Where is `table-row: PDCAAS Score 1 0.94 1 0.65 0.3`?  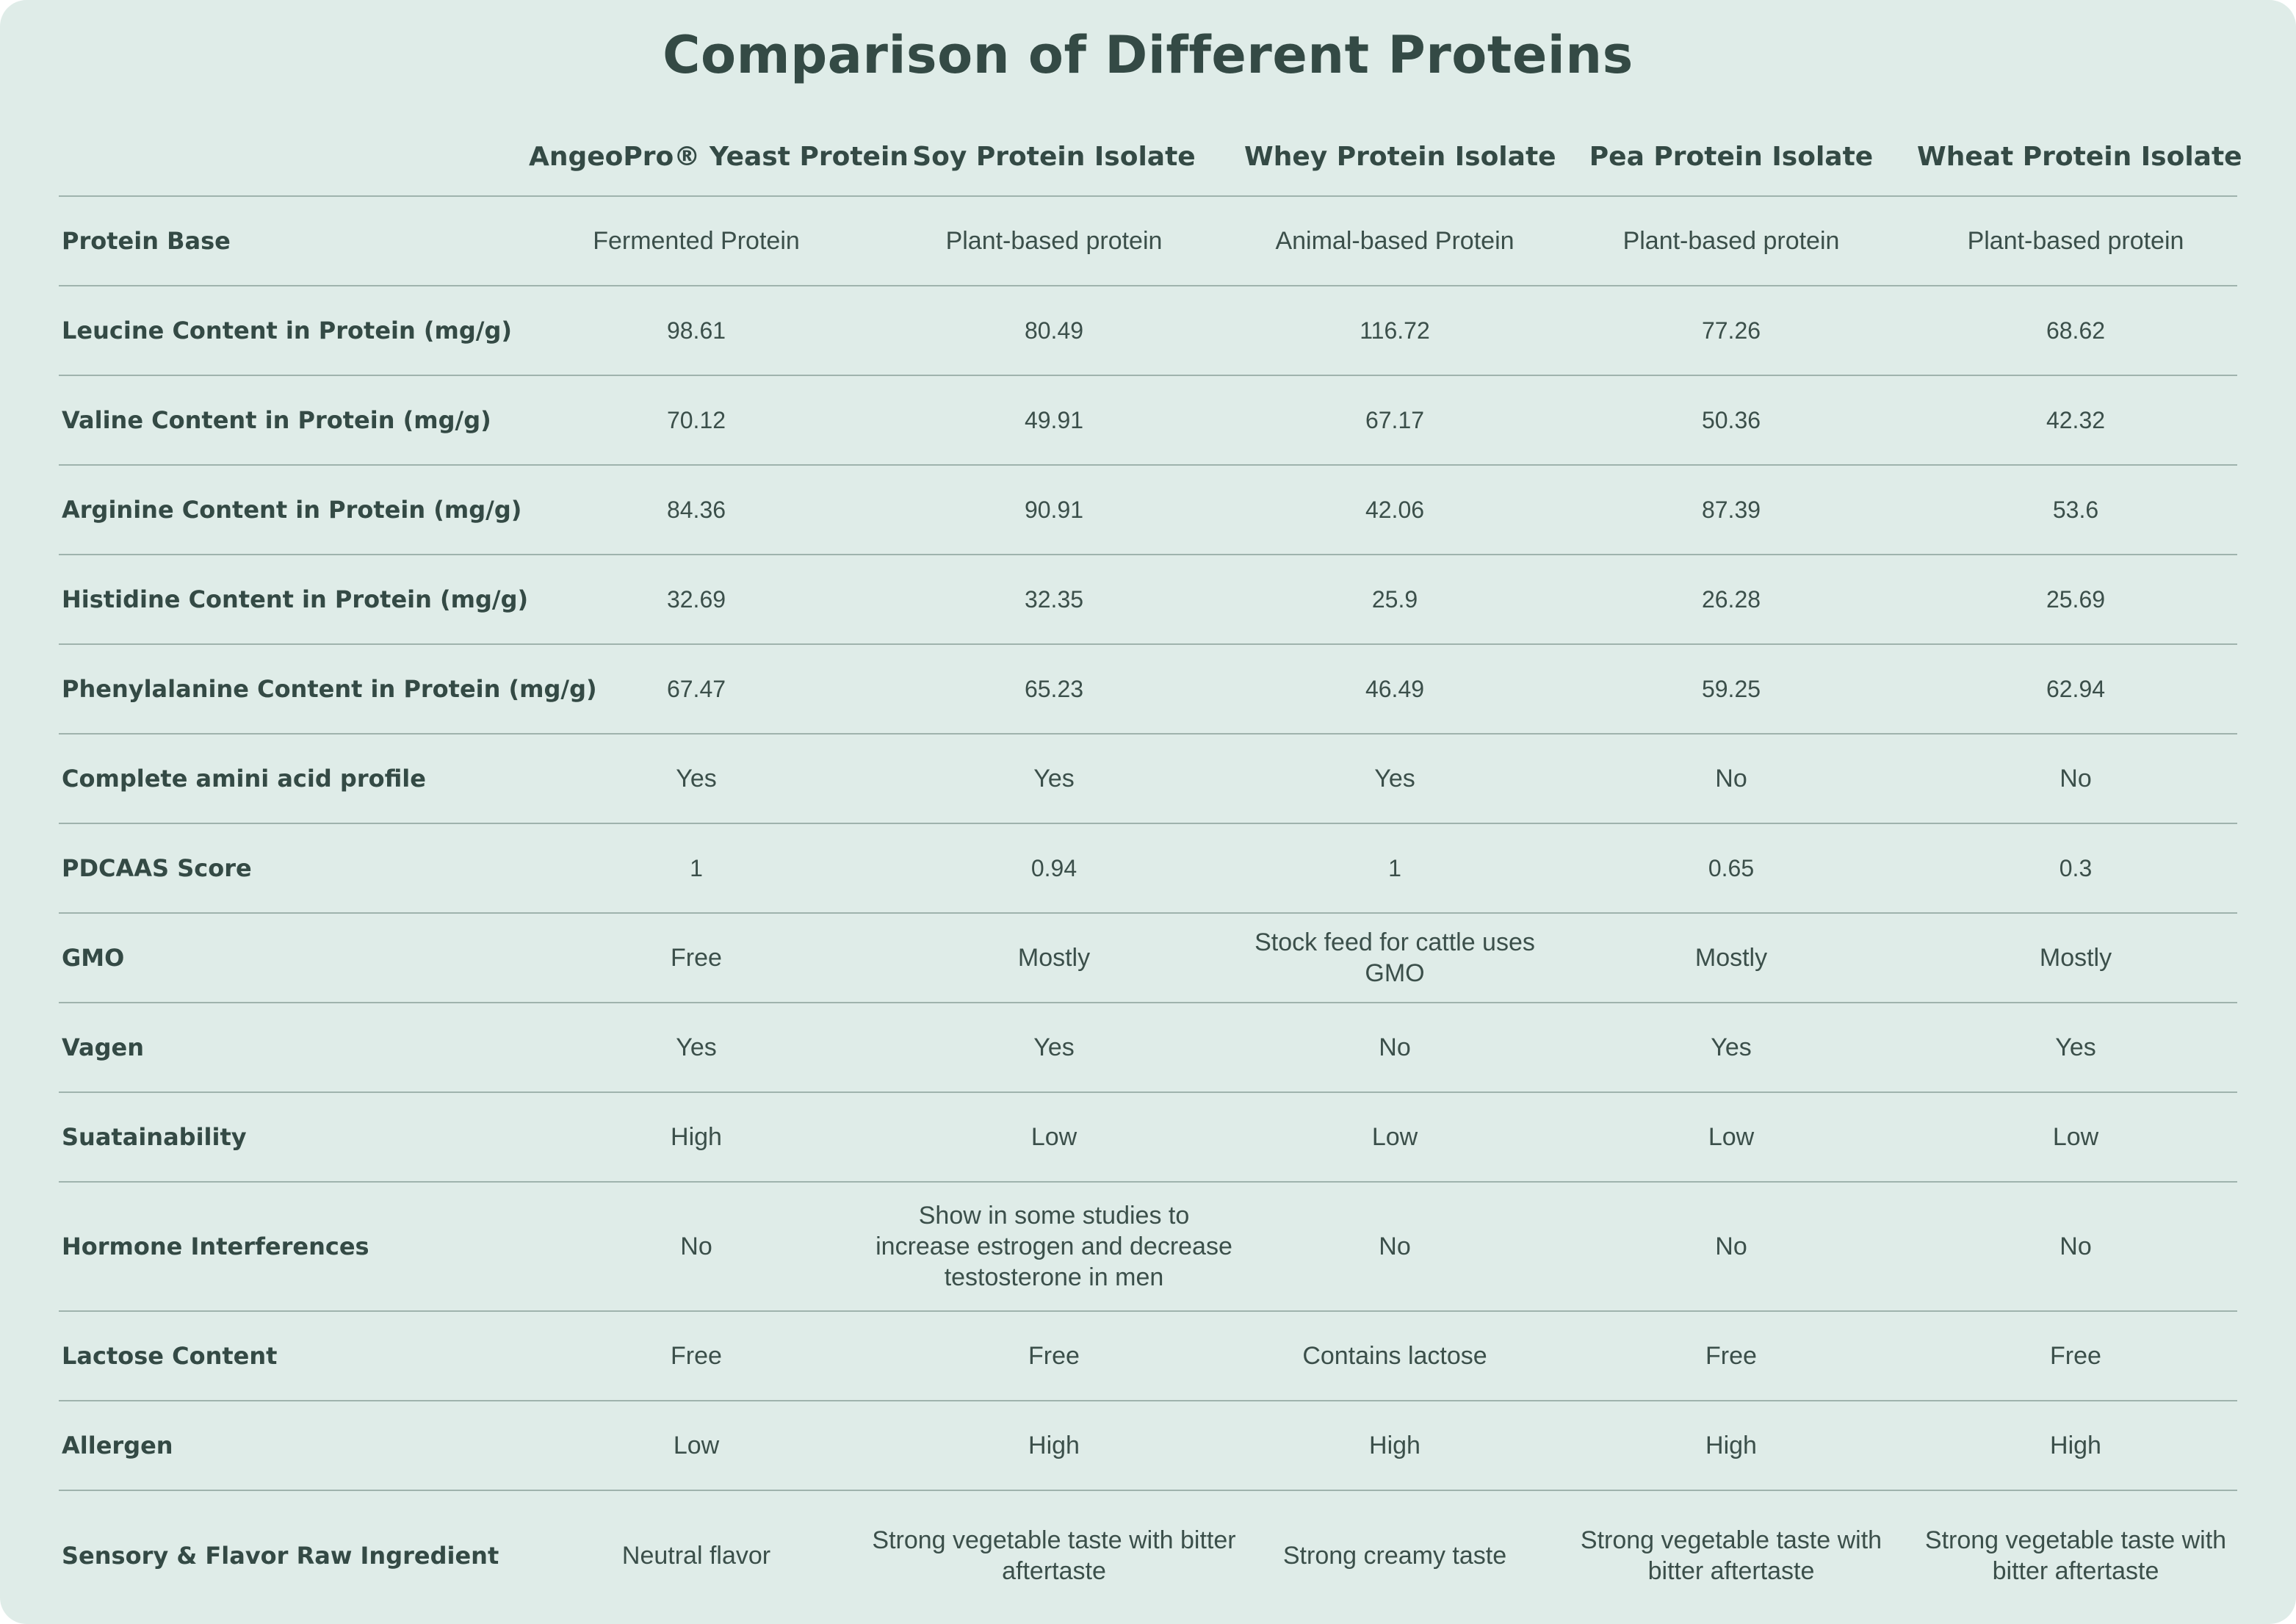
table-row: PDCAAS Score 1 0.94 1 0.65 0.3 is located at coordinates (1148, 868).